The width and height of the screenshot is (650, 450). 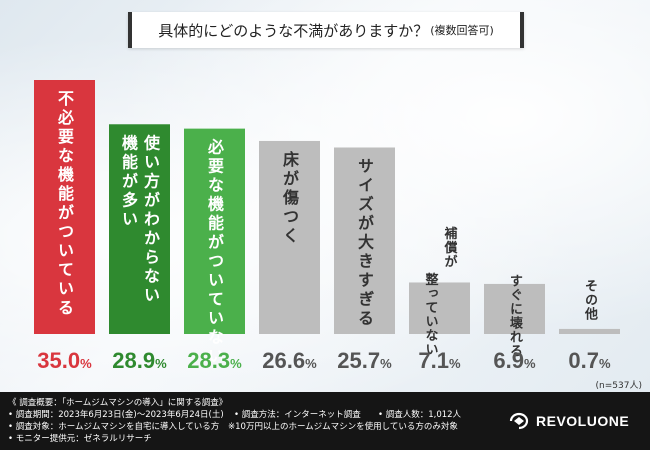 What do you see at coordinates (118, 403) in the screenshot?
I see `survey-heading: 《 調査概要：「ホームジムマシンの導入」に関する調査》` at bounding box center [118, 403].